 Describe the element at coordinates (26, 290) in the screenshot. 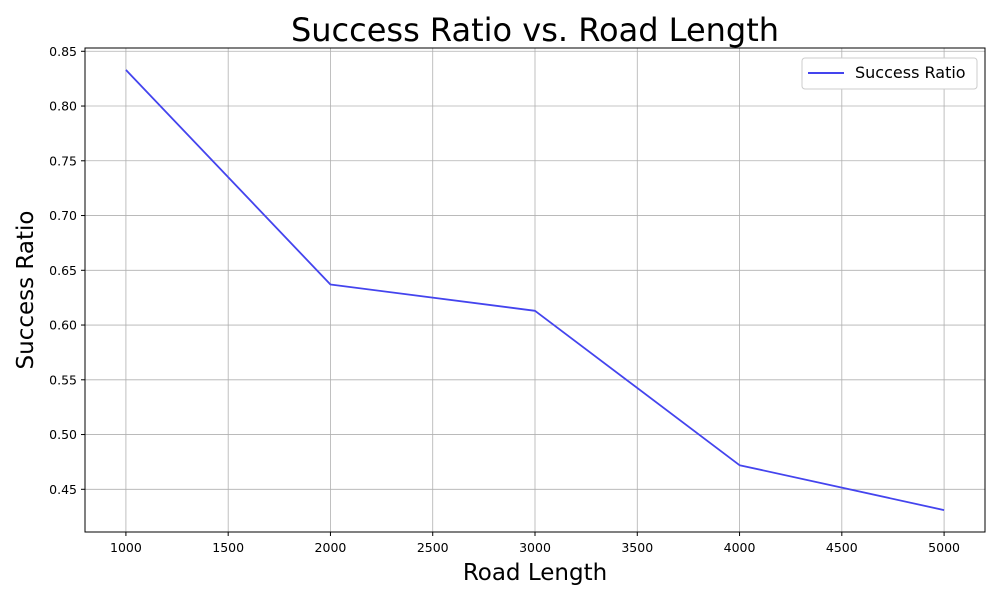

I see `y-axis-label: Success Ratio` at that location.